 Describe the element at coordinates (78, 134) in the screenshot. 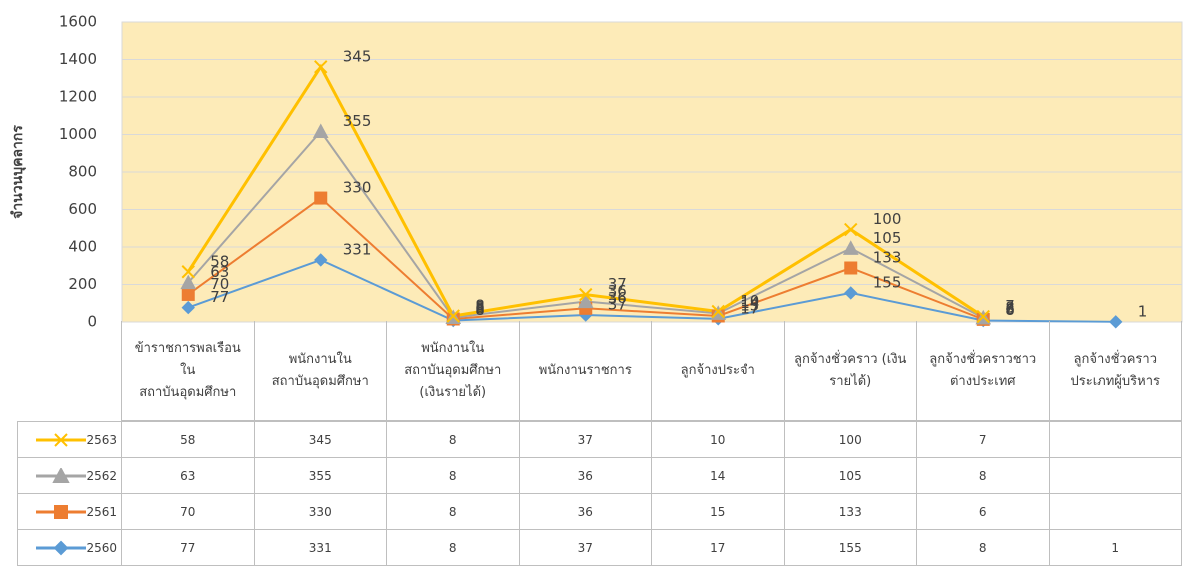

I see `y-tick-label: 1000` at that location.